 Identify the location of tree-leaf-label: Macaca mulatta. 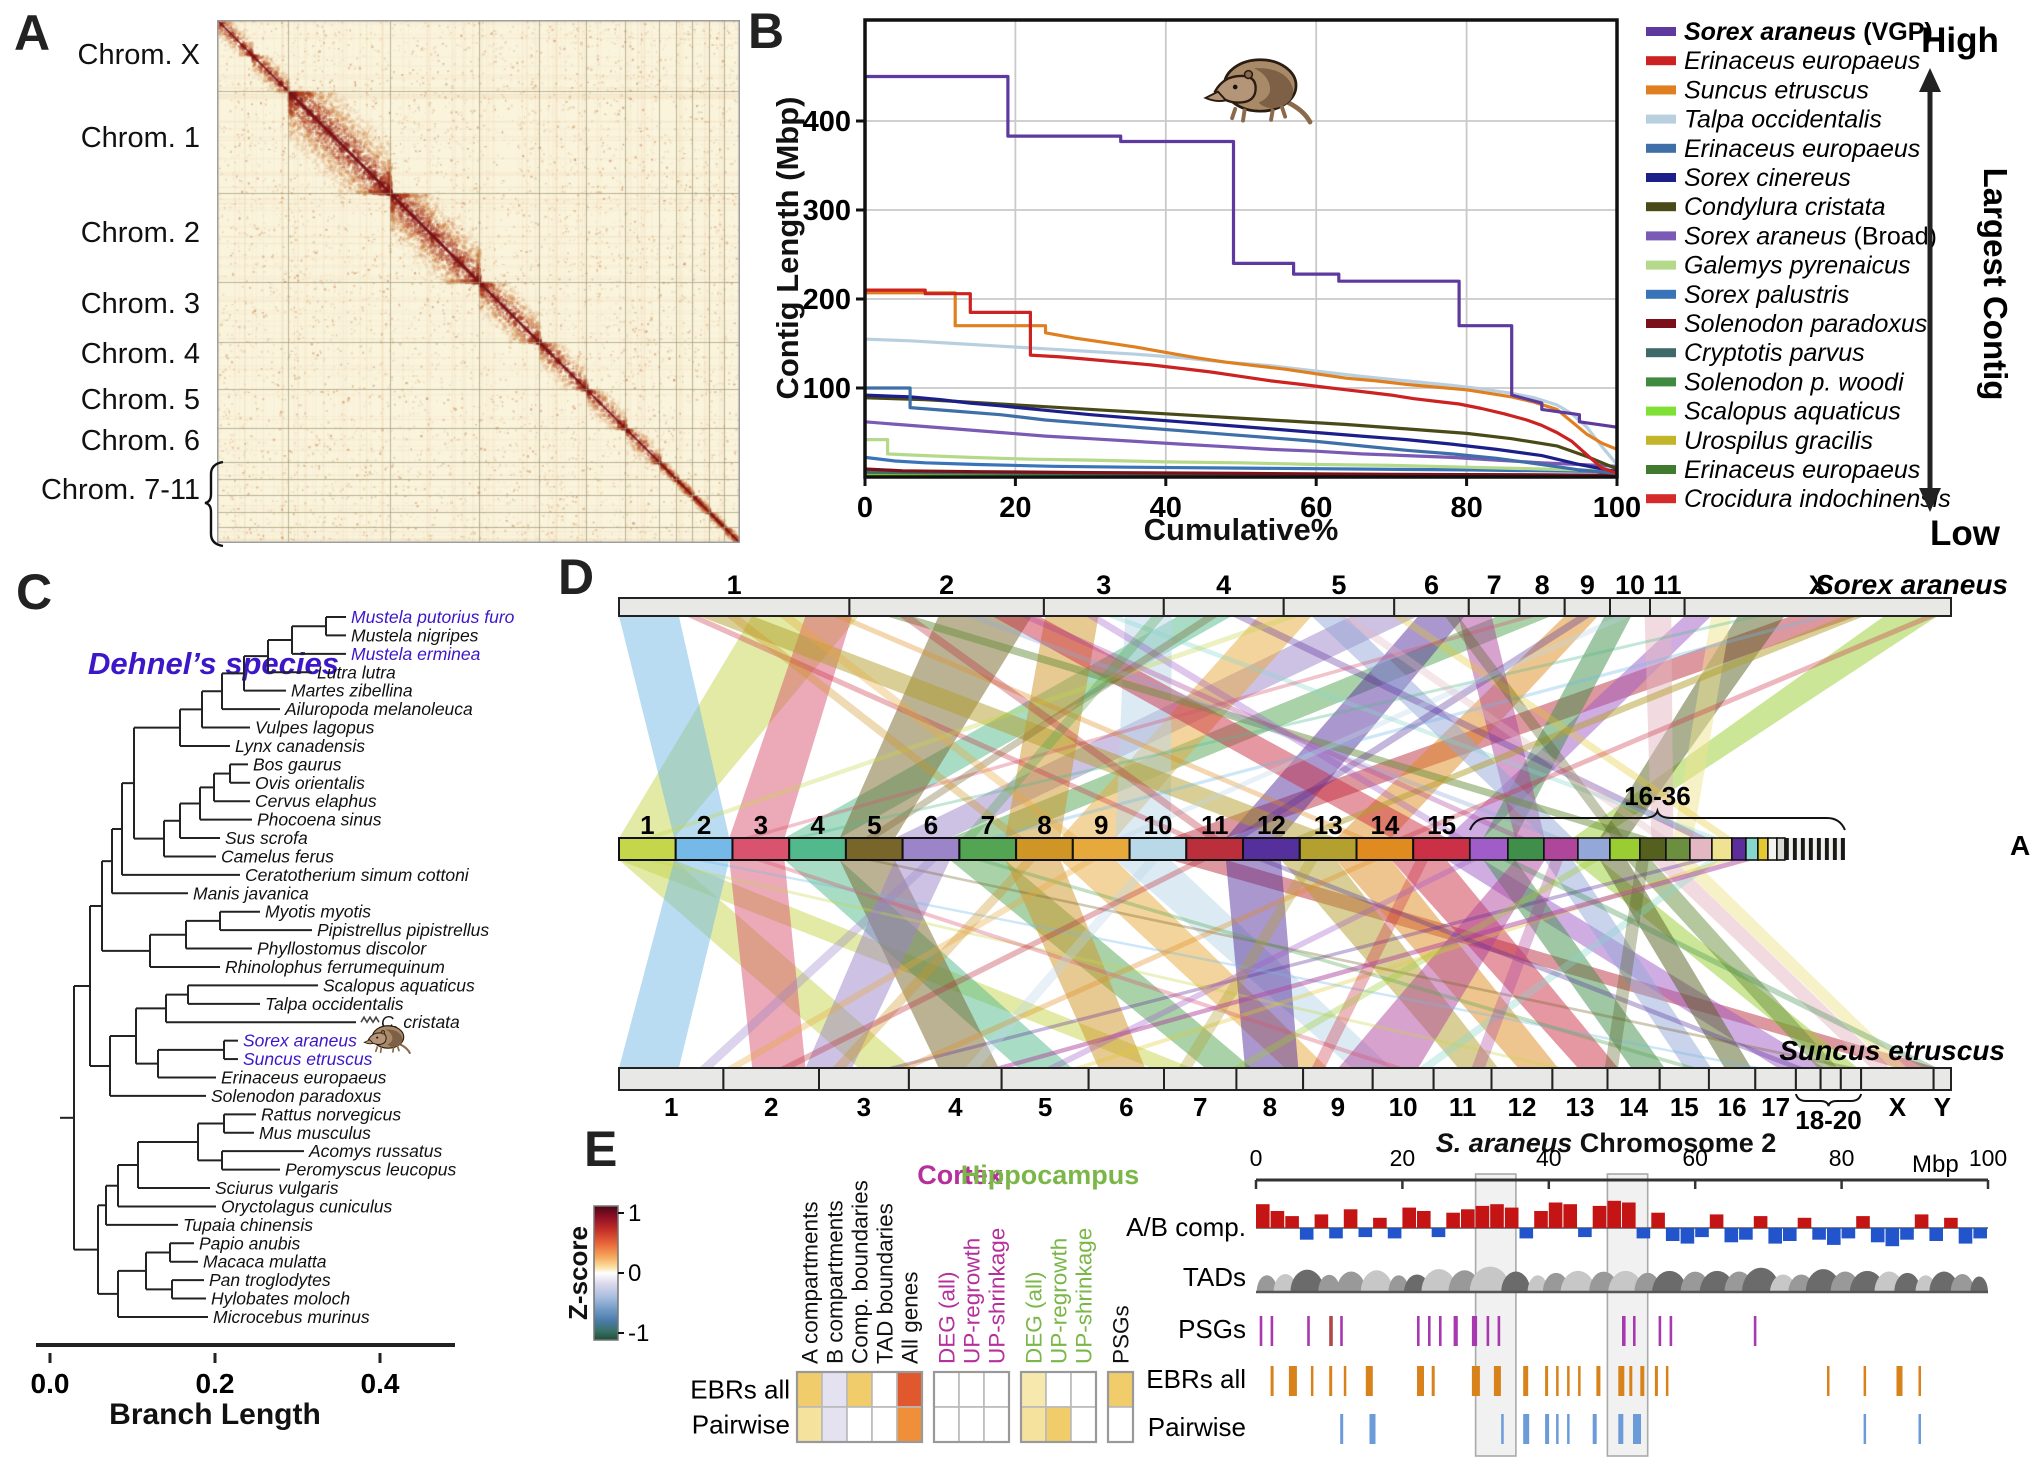
(265, 1262).